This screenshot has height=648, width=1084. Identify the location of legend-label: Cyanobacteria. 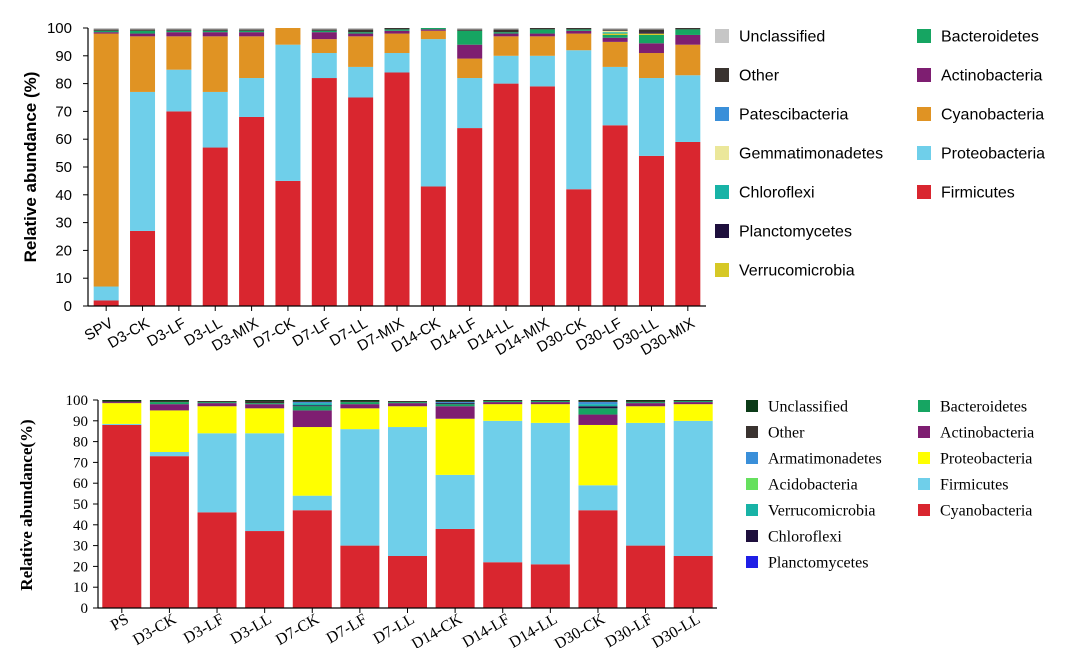
(992, 115).